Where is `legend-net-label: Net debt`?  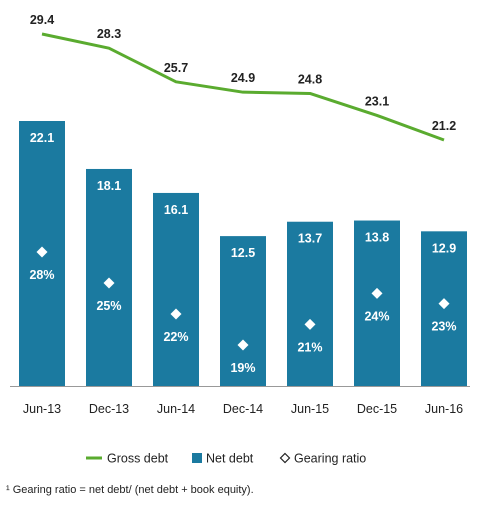
legend-net-label: Net debt is located at coordinates (230, 459).